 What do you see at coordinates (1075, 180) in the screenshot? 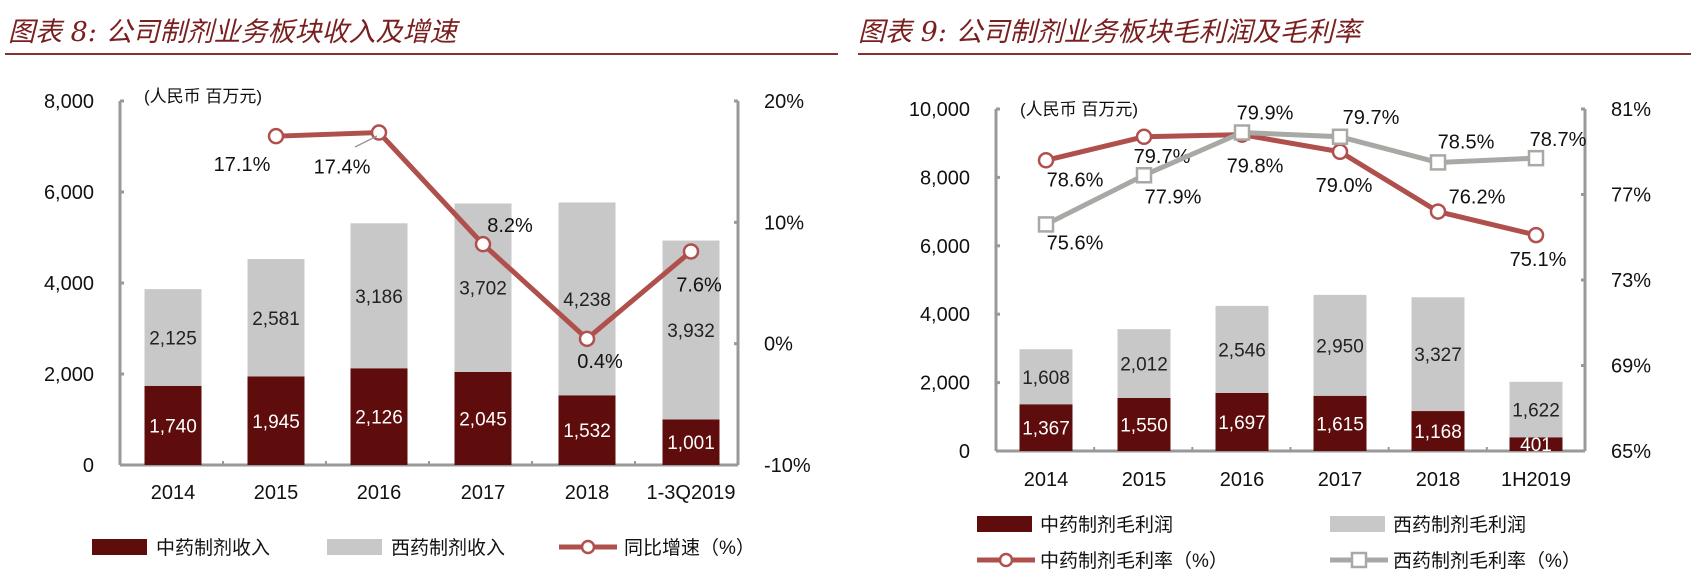
I see `chart9-point-label: 78.6%` at bounding box center [1075, 180].